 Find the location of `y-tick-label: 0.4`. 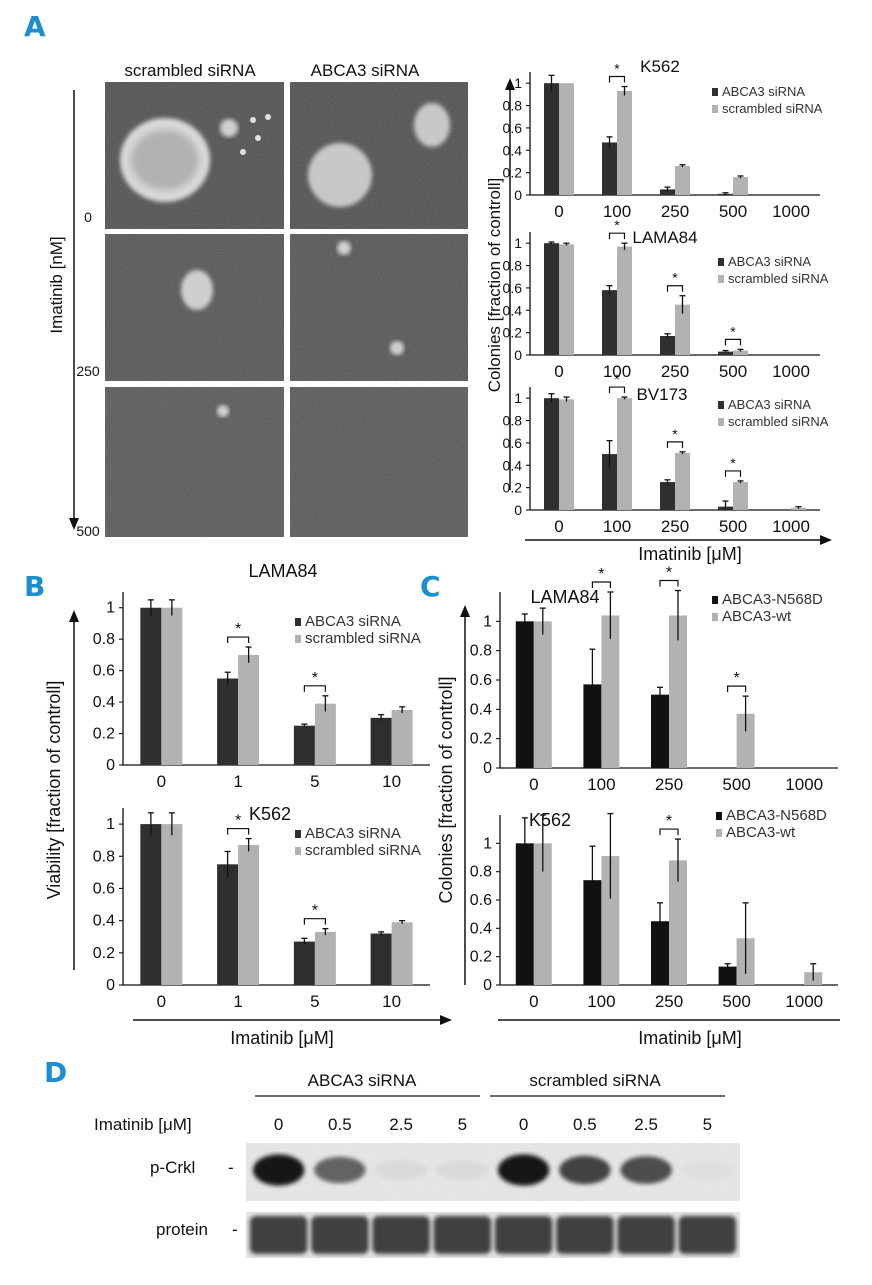

y-tick-label: 0.4 is located at coordinates (513, 465).